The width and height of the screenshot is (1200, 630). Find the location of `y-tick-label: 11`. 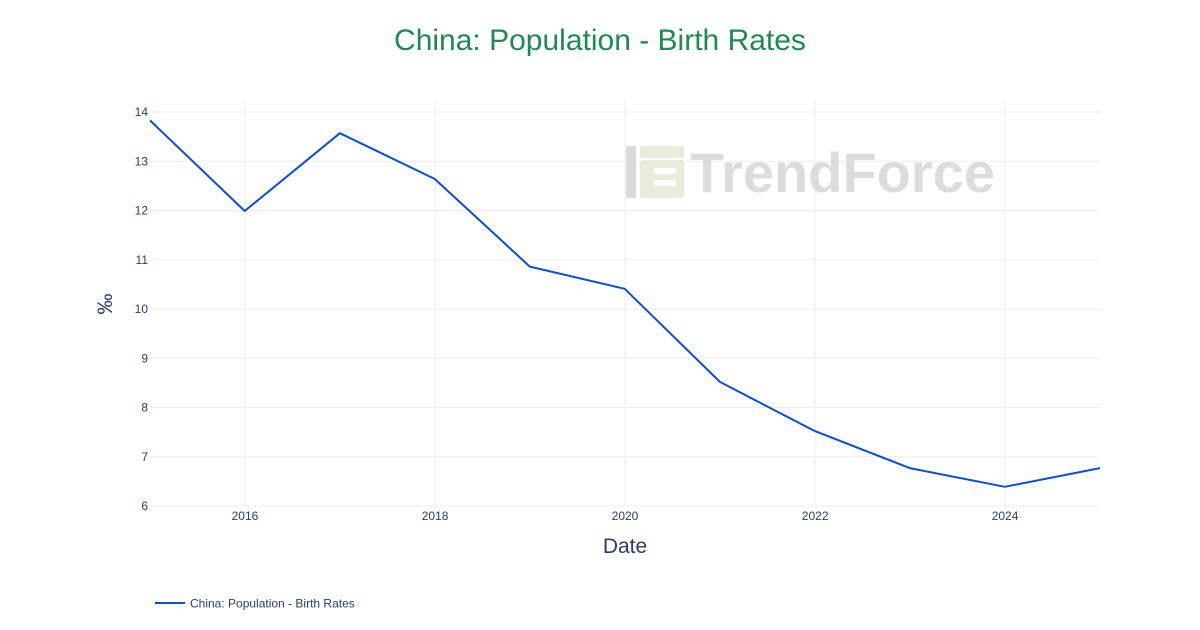

y-tick-label: 11 is located at coordinates (142, 260).